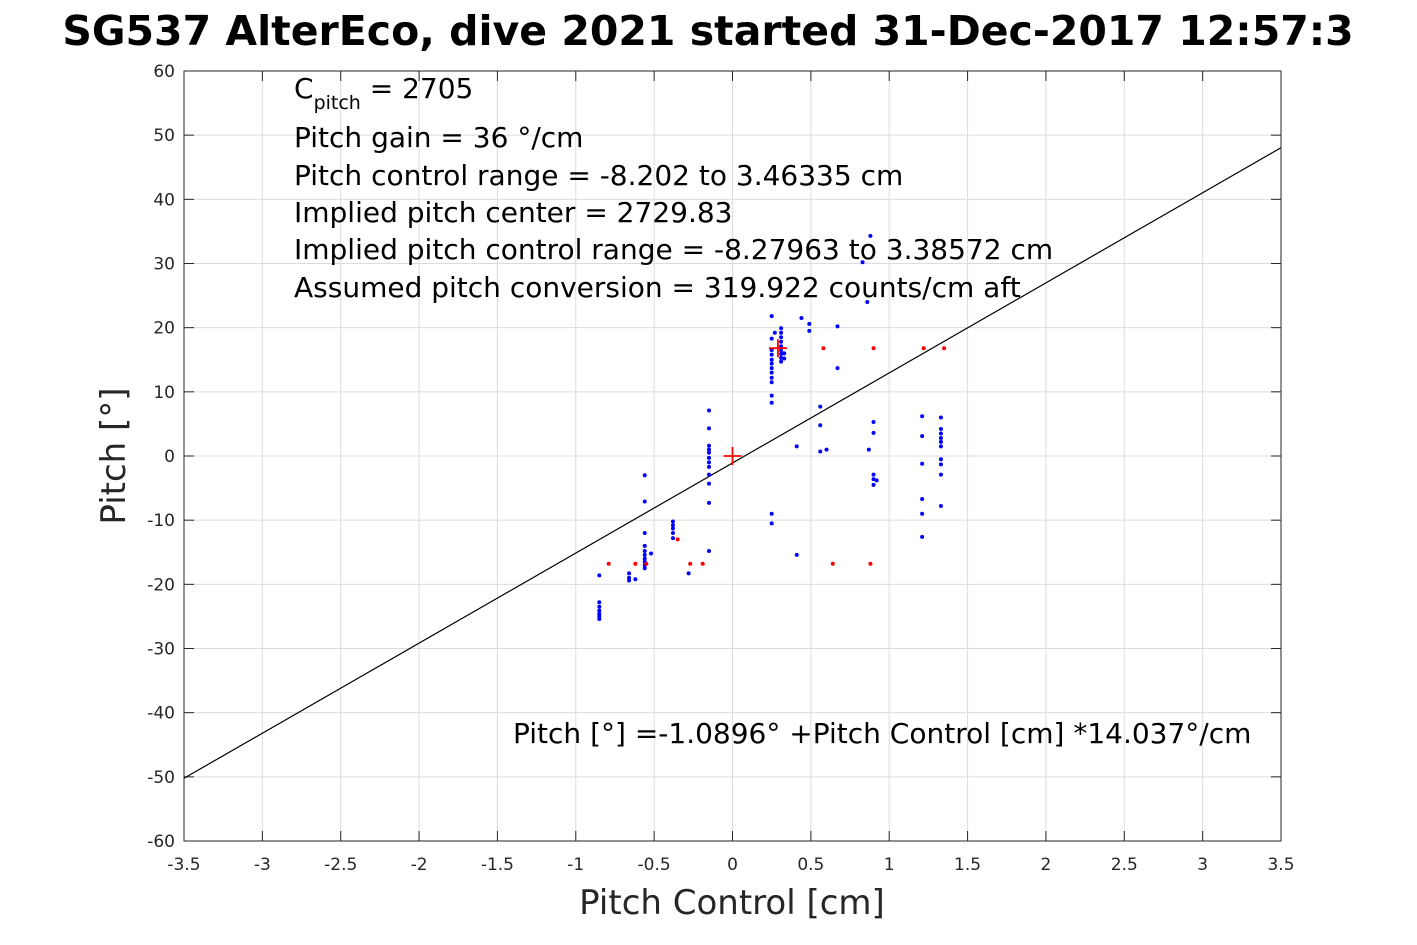  I want to click on c-pitch-subscript: pitch, so click(337, 103).